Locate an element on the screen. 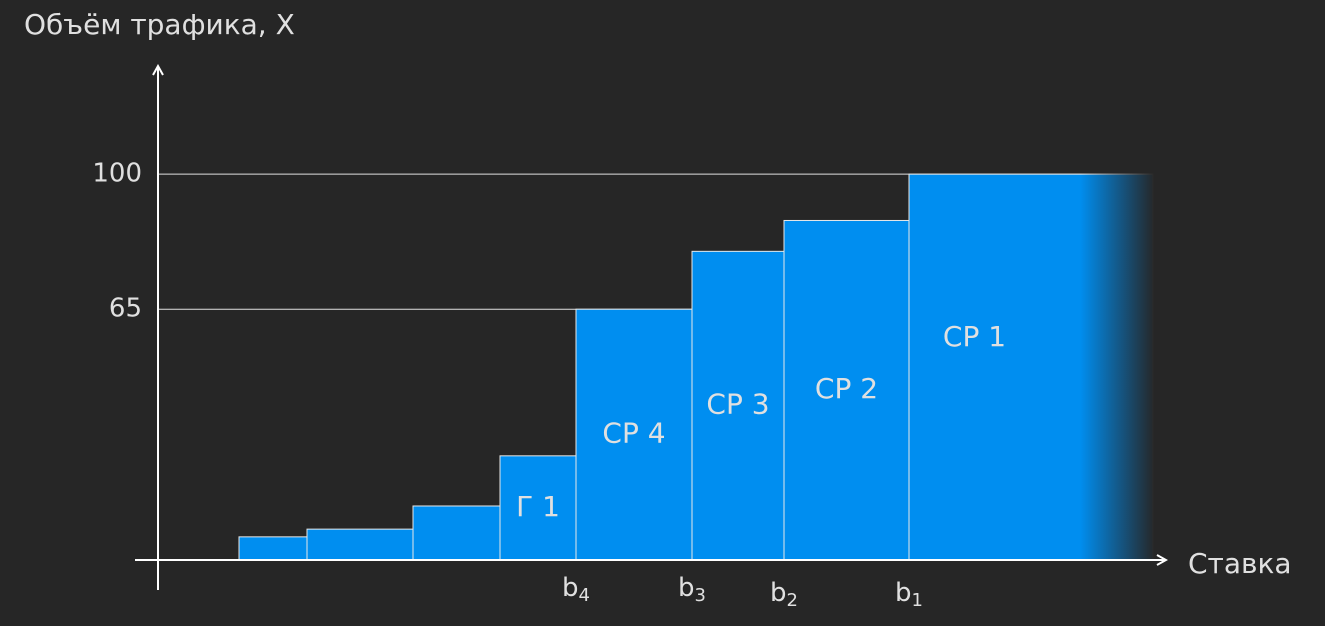 Image resolution: width=1325 pixels, height=626 pixels. y-tick-label: 65 is located at coordinates (125, 309).